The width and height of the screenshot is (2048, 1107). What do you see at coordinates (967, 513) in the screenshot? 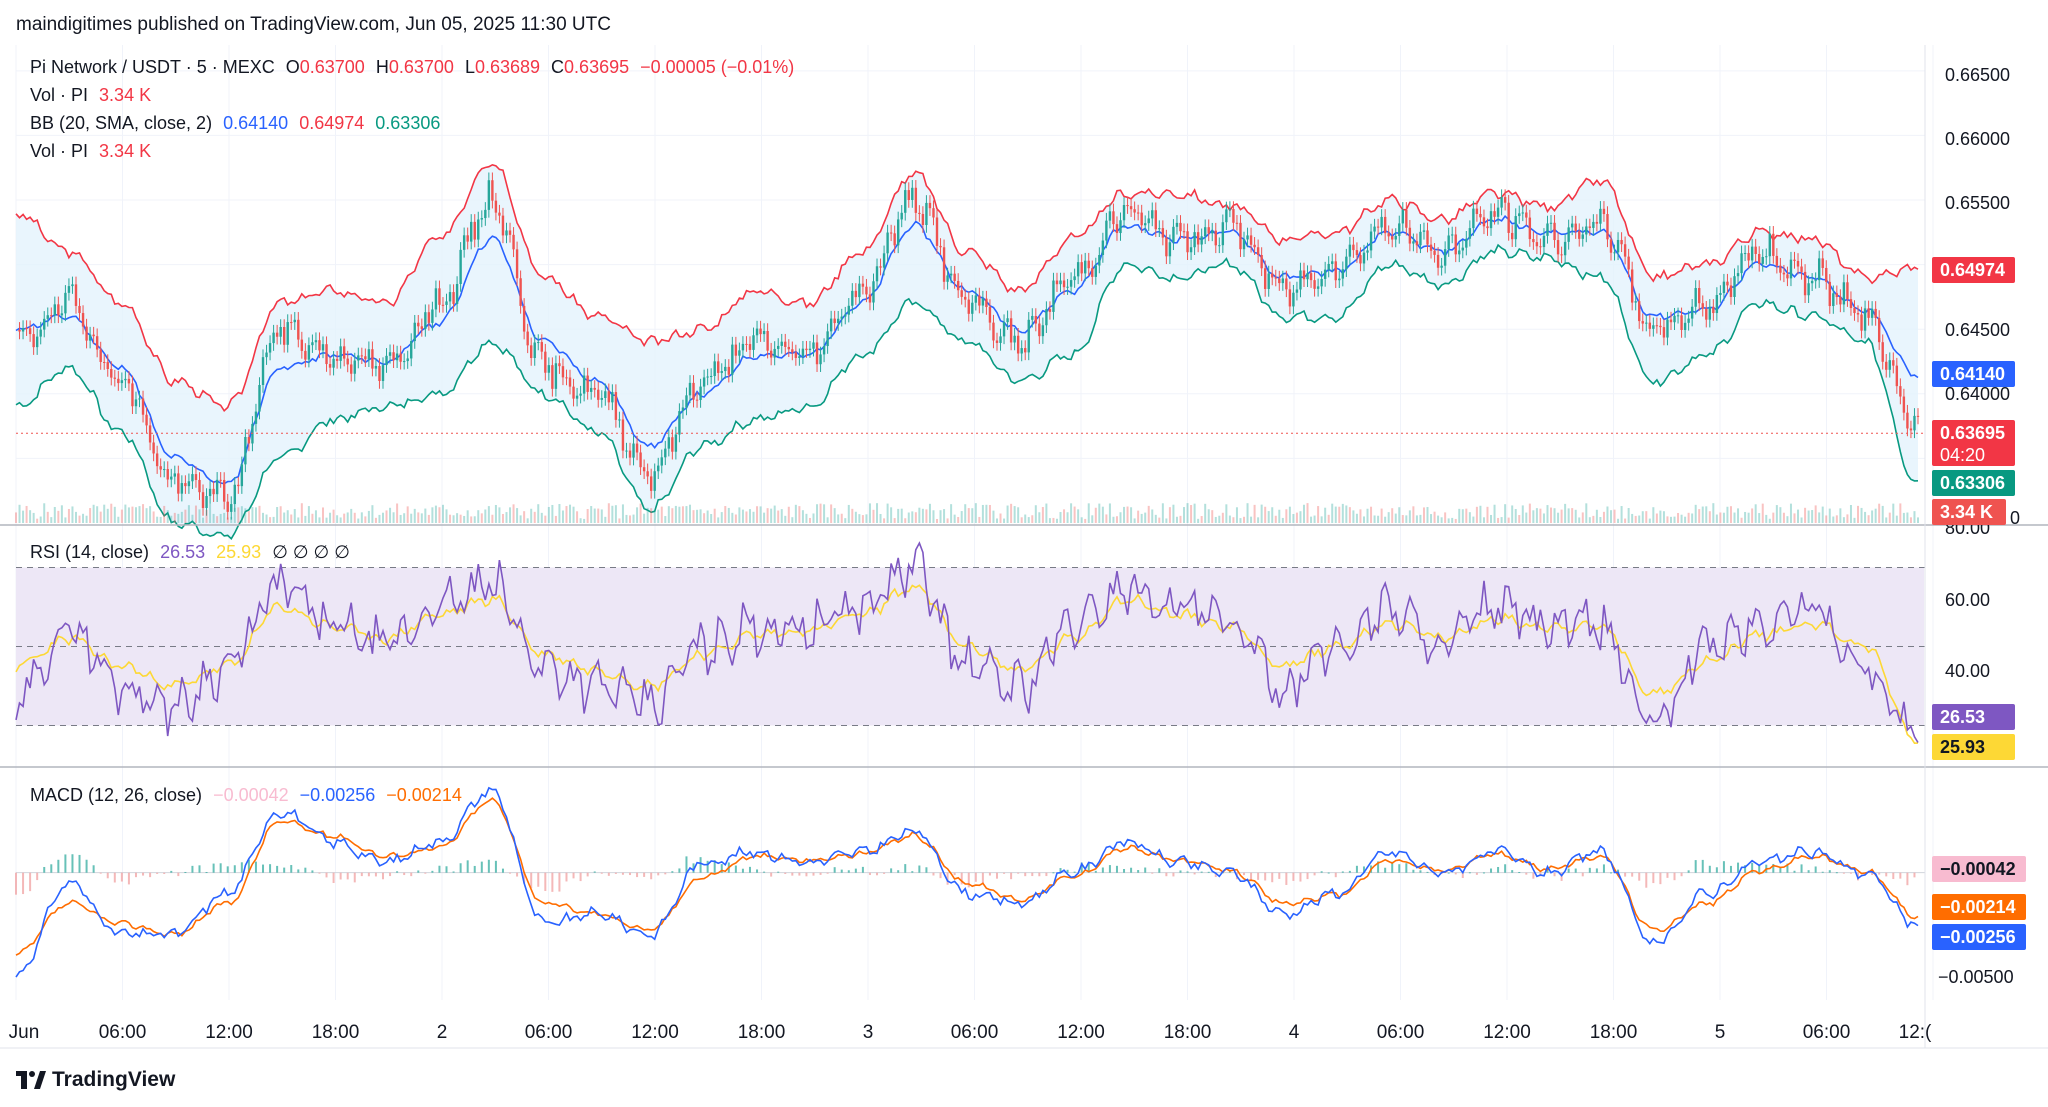
I see `volume-bars` at bounding box center [967, 513].